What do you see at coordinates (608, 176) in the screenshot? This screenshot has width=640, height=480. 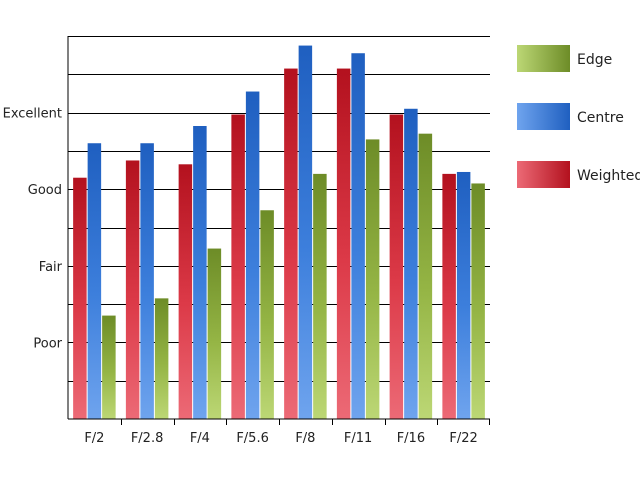 I see `legend-label-weighted: Weighted` at bounding box center [608, 176].